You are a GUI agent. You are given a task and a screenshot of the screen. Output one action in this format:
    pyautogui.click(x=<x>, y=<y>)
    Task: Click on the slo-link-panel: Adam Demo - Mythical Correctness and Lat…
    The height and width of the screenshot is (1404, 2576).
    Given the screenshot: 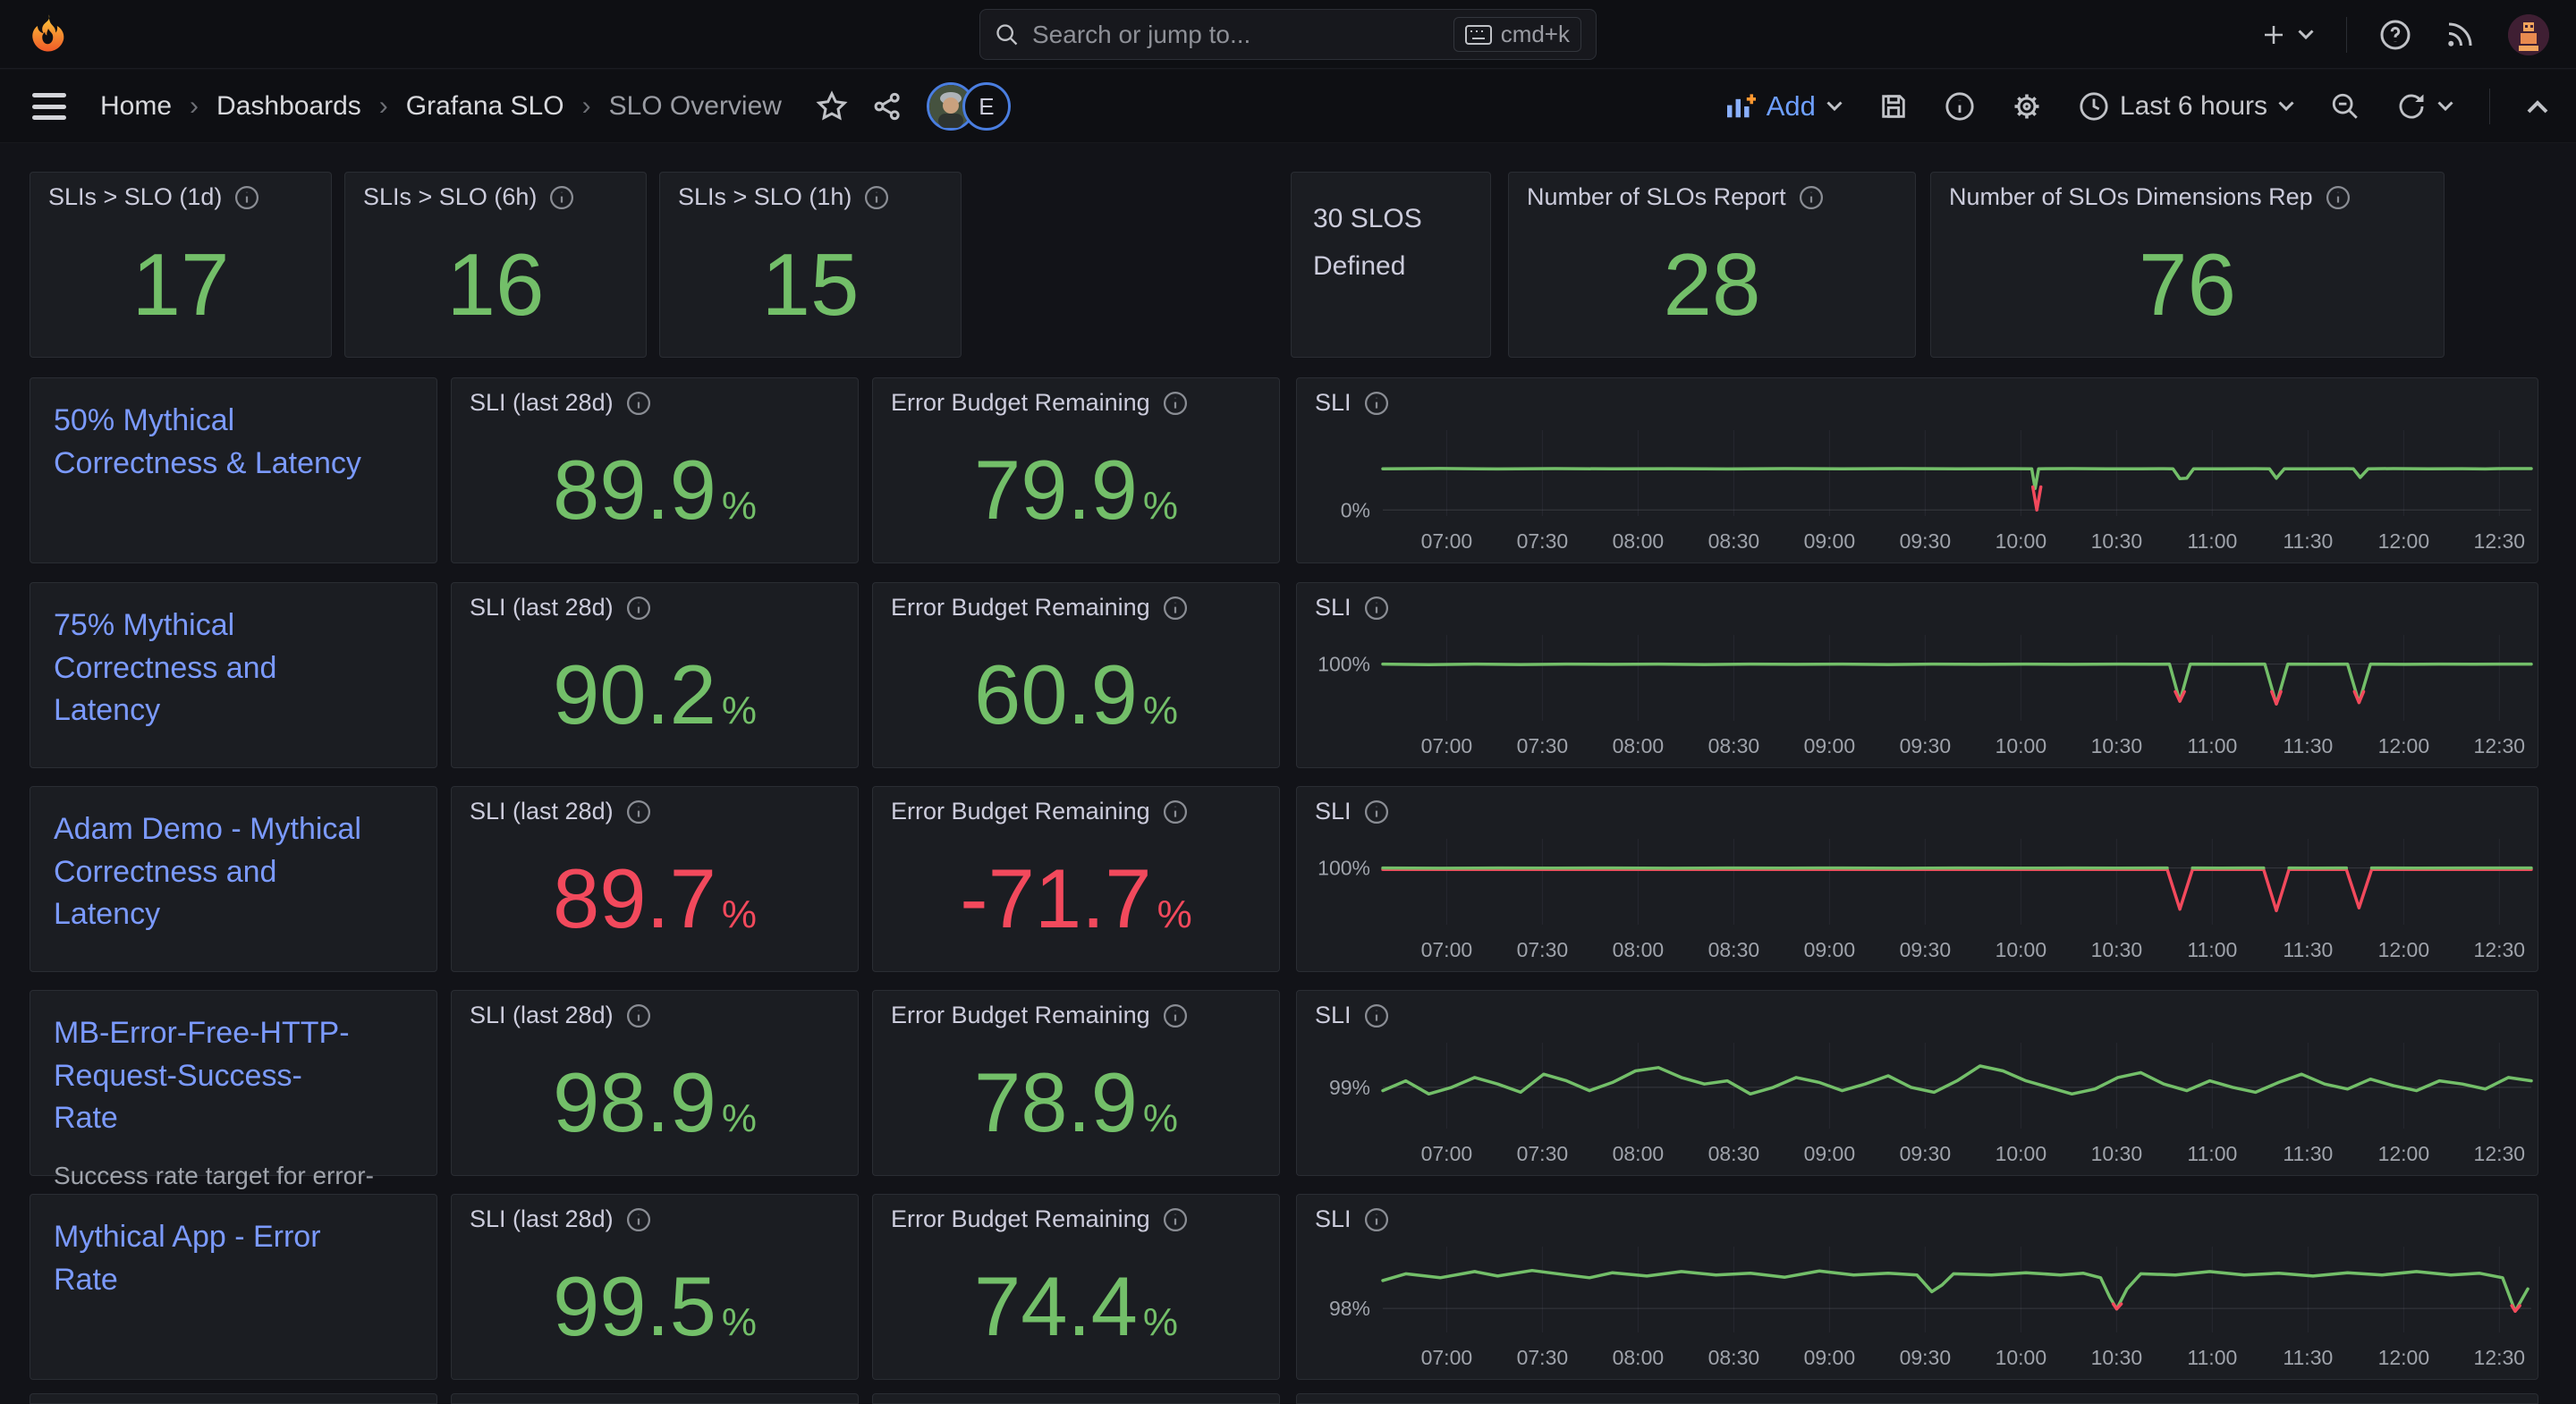 What is the action you would take?
    pyautogui.click(x=233, y=879)
    